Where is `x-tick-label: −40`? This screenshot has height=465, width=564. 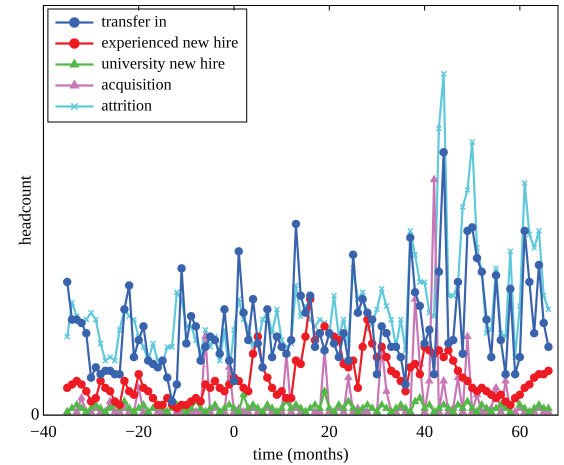
x-tick-label: −40 is located at coordinates (43, 431).